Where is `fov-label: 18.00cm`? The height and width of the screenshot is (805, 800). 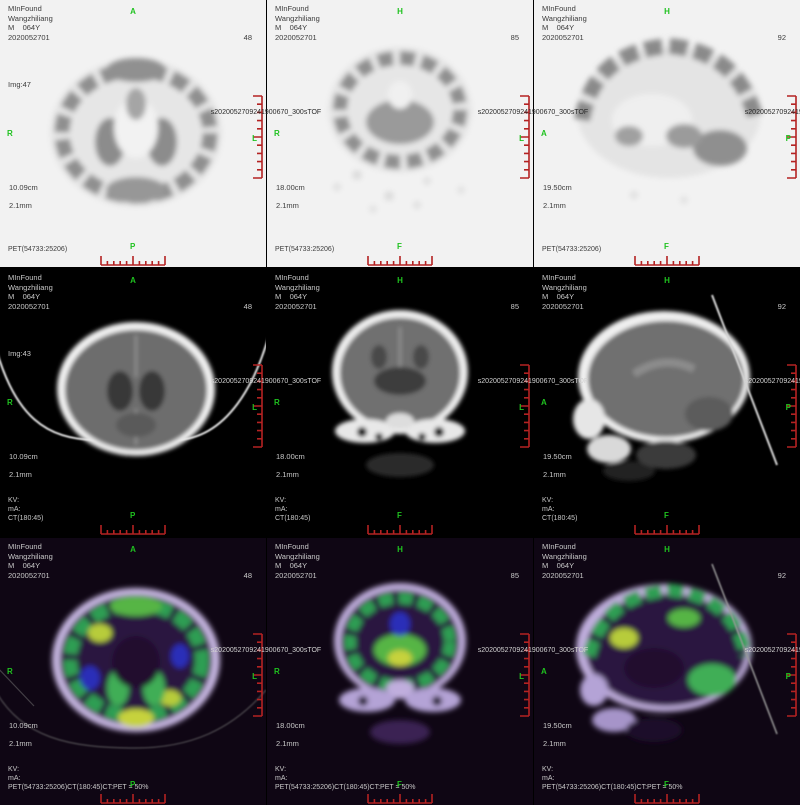 fov-label: 18.00cm is located at coordinates (290, 456).